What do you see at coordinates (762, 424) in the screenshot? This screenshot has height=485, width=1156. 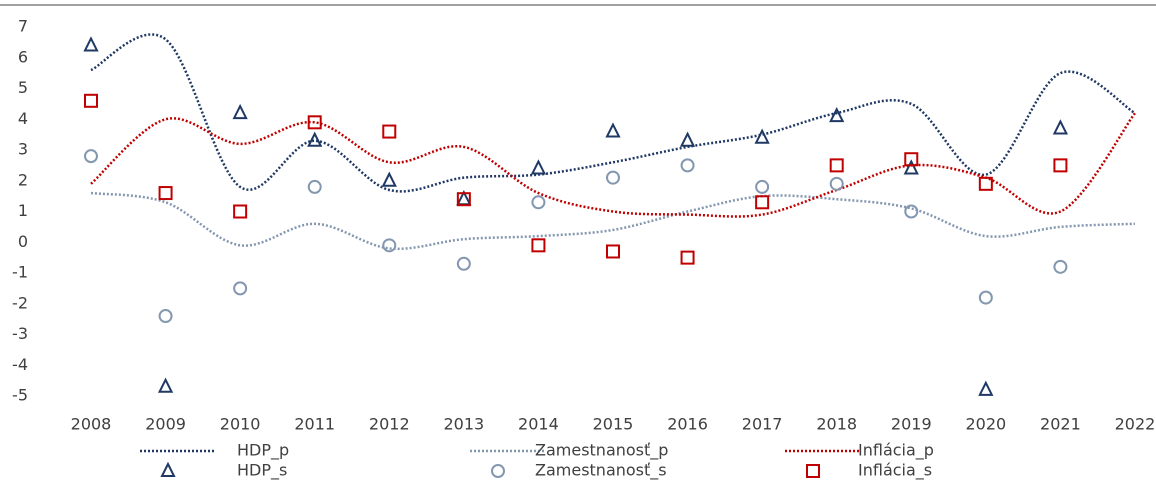 I see `x-tick-label: 2017` at bounding box center [762, 424].